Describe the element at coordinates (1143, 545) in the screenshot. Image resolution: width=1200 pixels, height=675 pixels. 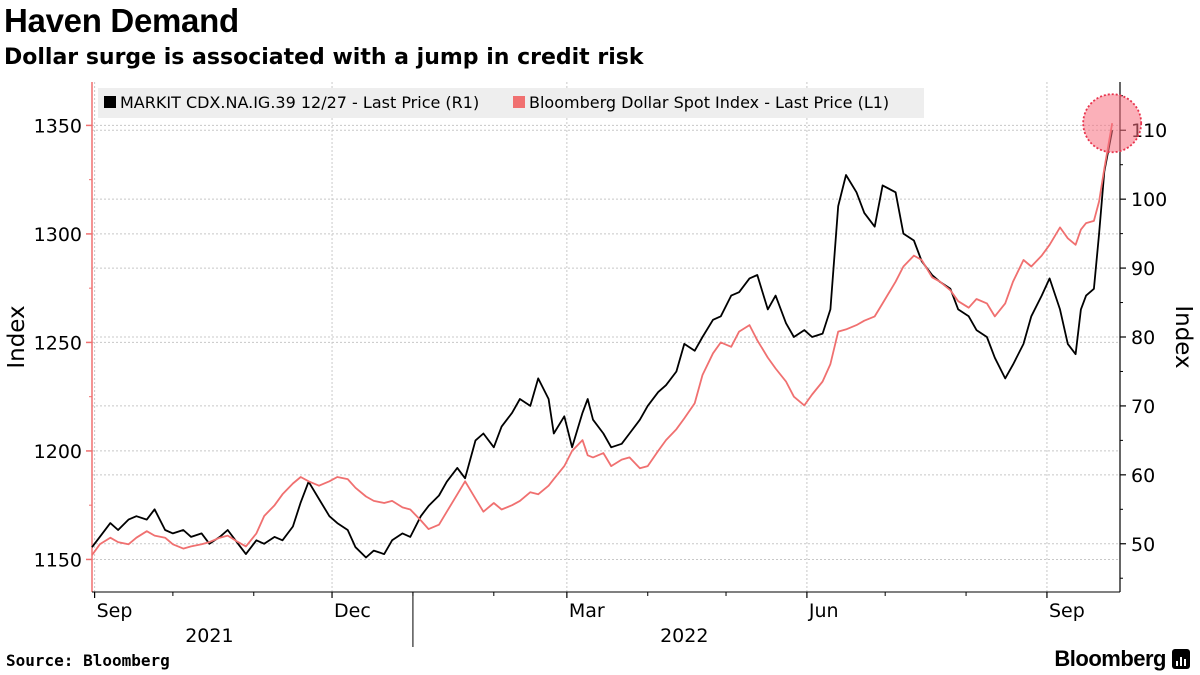
I see `right-axis-tick-label: 50` at that location.